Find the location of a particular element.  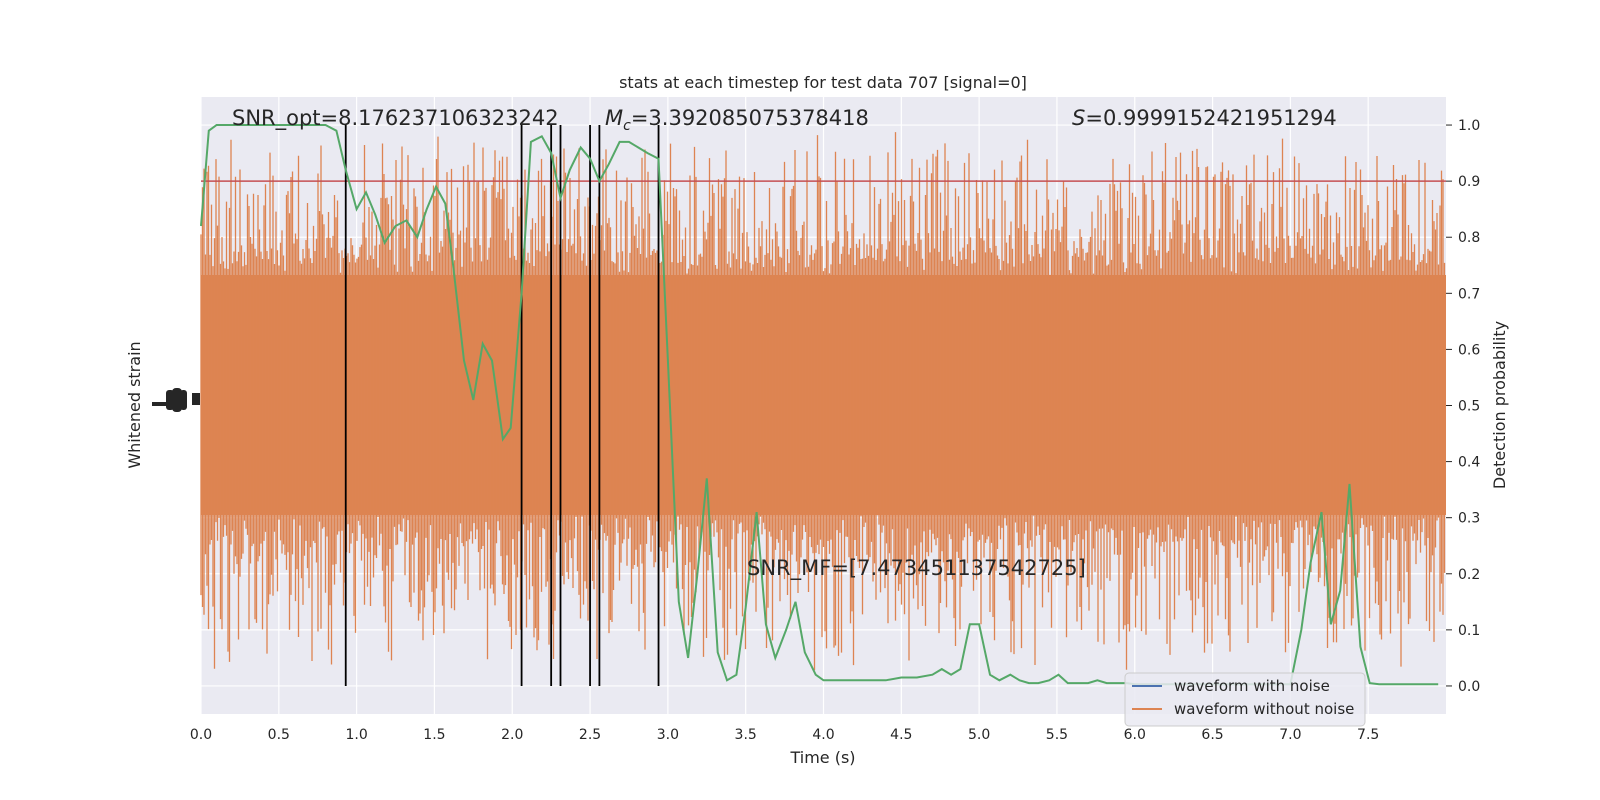

x-tick-label: 6.5 is located at coordinates (1212, 735).